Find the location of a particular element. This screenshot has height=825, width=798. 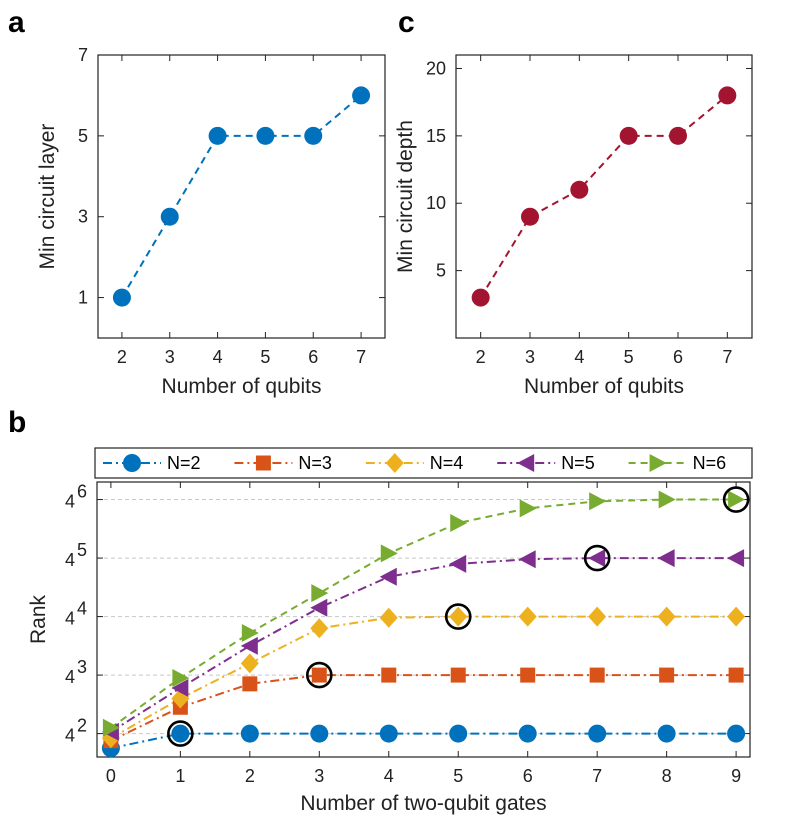

x-axis-label: Number of two-qubit gates is located at coordinates (423, 803).